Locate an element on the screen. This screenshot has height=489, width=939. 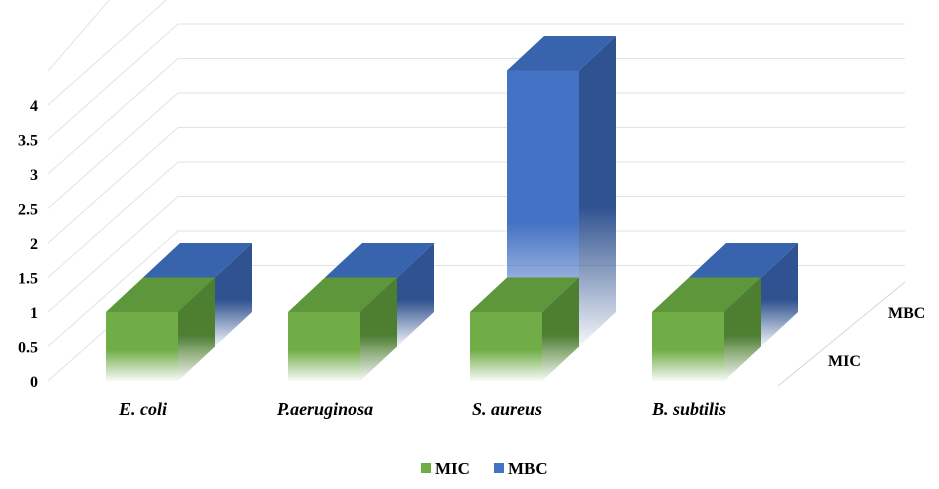
y-tick-label: 2 is located at coordinates (34, 244).